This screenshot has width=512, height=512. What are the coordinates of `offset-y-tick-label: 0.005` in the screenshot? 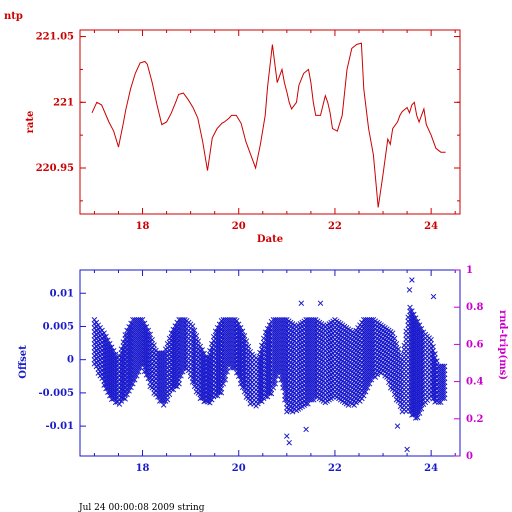 It's located at (58, 326).